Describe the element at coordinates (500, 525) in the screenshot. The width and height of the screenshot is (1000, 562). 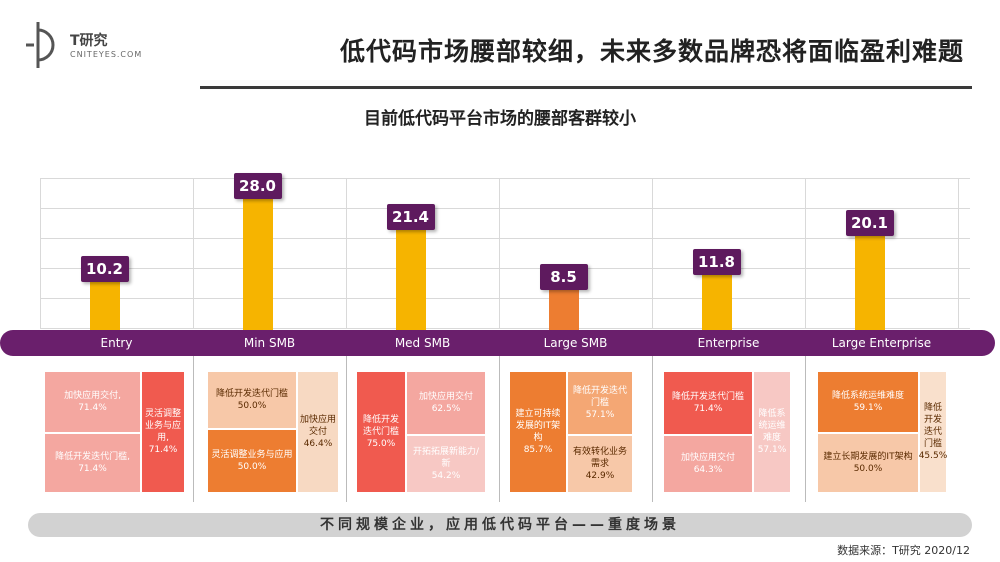
I see `bottom-caption: 不同规模企业，应用低代码平台——重度场景` at that location.